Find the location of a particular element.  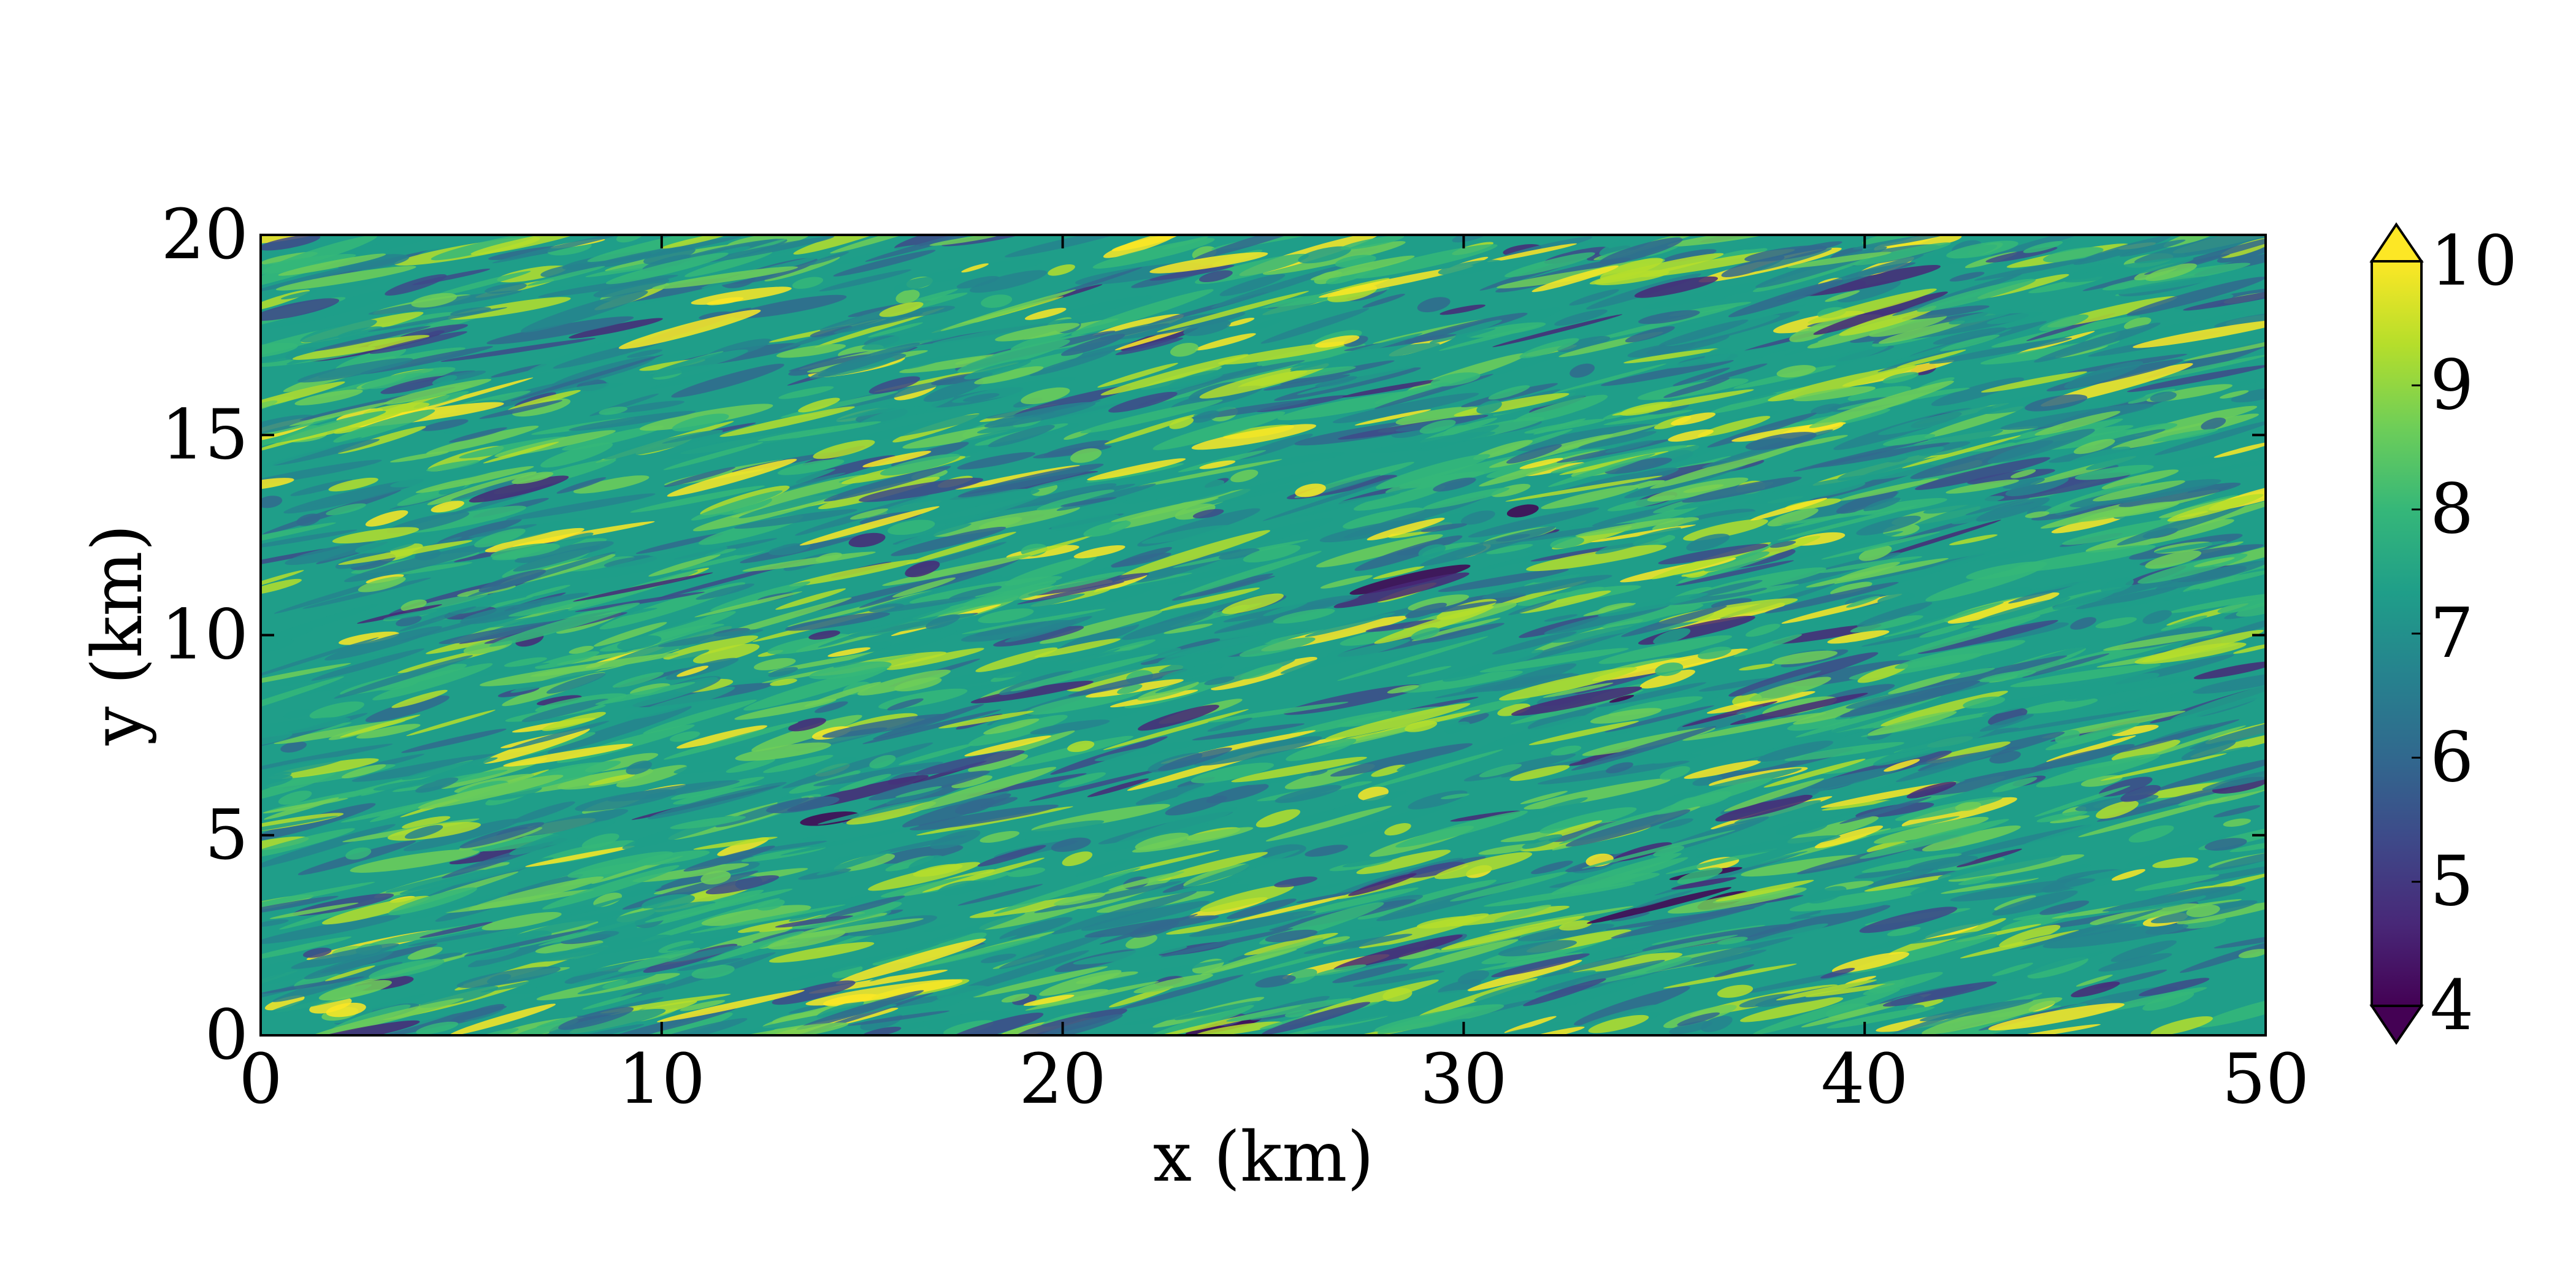

colorbar: 4 5 6 7 8 9 10 is located at coordinates (2443, 633).